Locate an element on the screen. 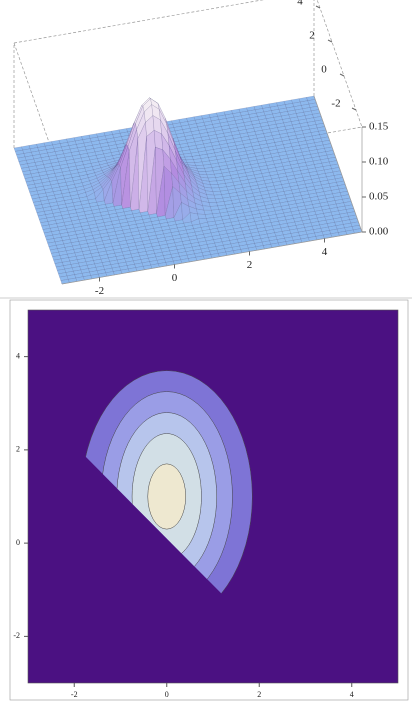 The height and width of the screenshot is (702, 412). z-tick-label: 0.05 is located at coordinates (379, 197).